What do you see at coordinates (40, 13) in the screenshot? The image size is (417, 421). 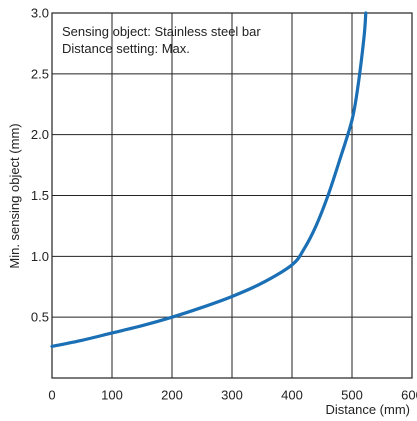 I see `y-tick-label-5: 3.0` at bounding box center [40, 13].